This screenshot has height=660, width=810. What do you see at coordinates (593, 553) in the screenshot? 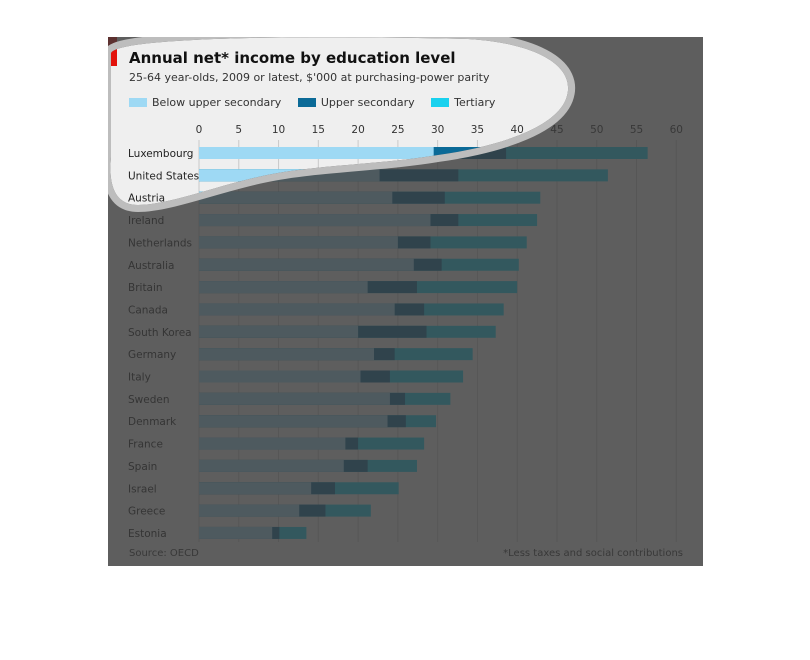
I see `footnote: *Less taxes and social contributions` at bounding box center [593, 553].